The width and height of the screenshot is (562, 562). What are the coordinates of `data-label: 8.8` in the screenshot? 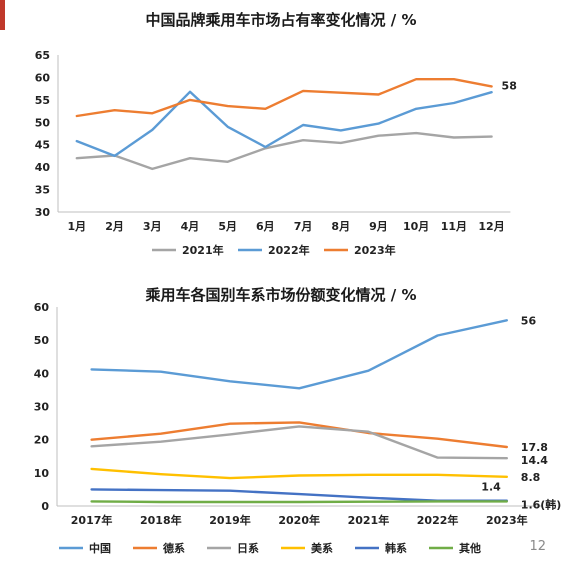 It's located at (531, 477).